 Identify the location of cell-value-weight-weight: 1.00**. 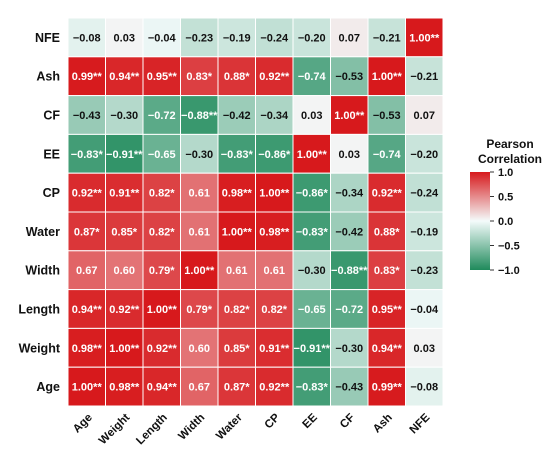
(124, 349).